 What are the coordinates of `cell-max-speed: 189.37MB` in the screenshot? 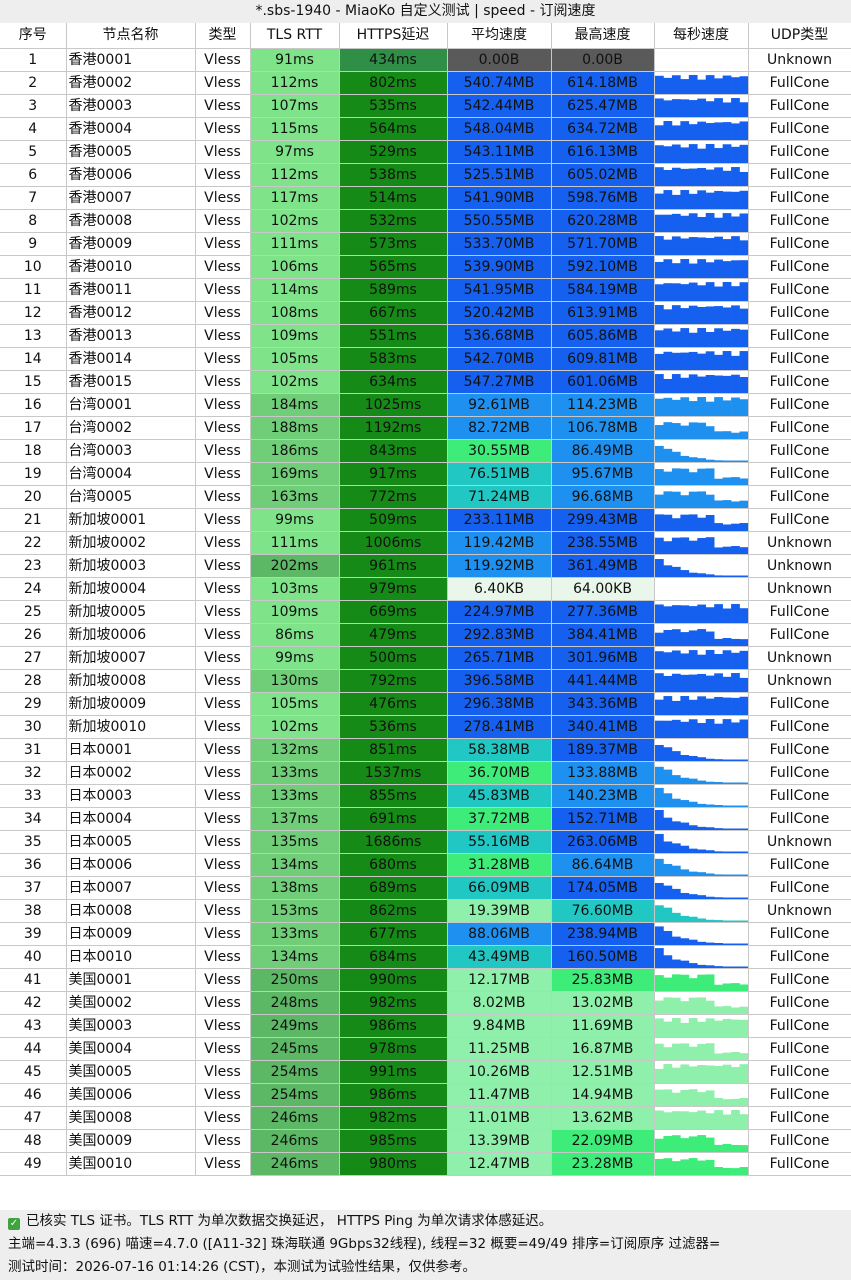 It's located at (603, 750).